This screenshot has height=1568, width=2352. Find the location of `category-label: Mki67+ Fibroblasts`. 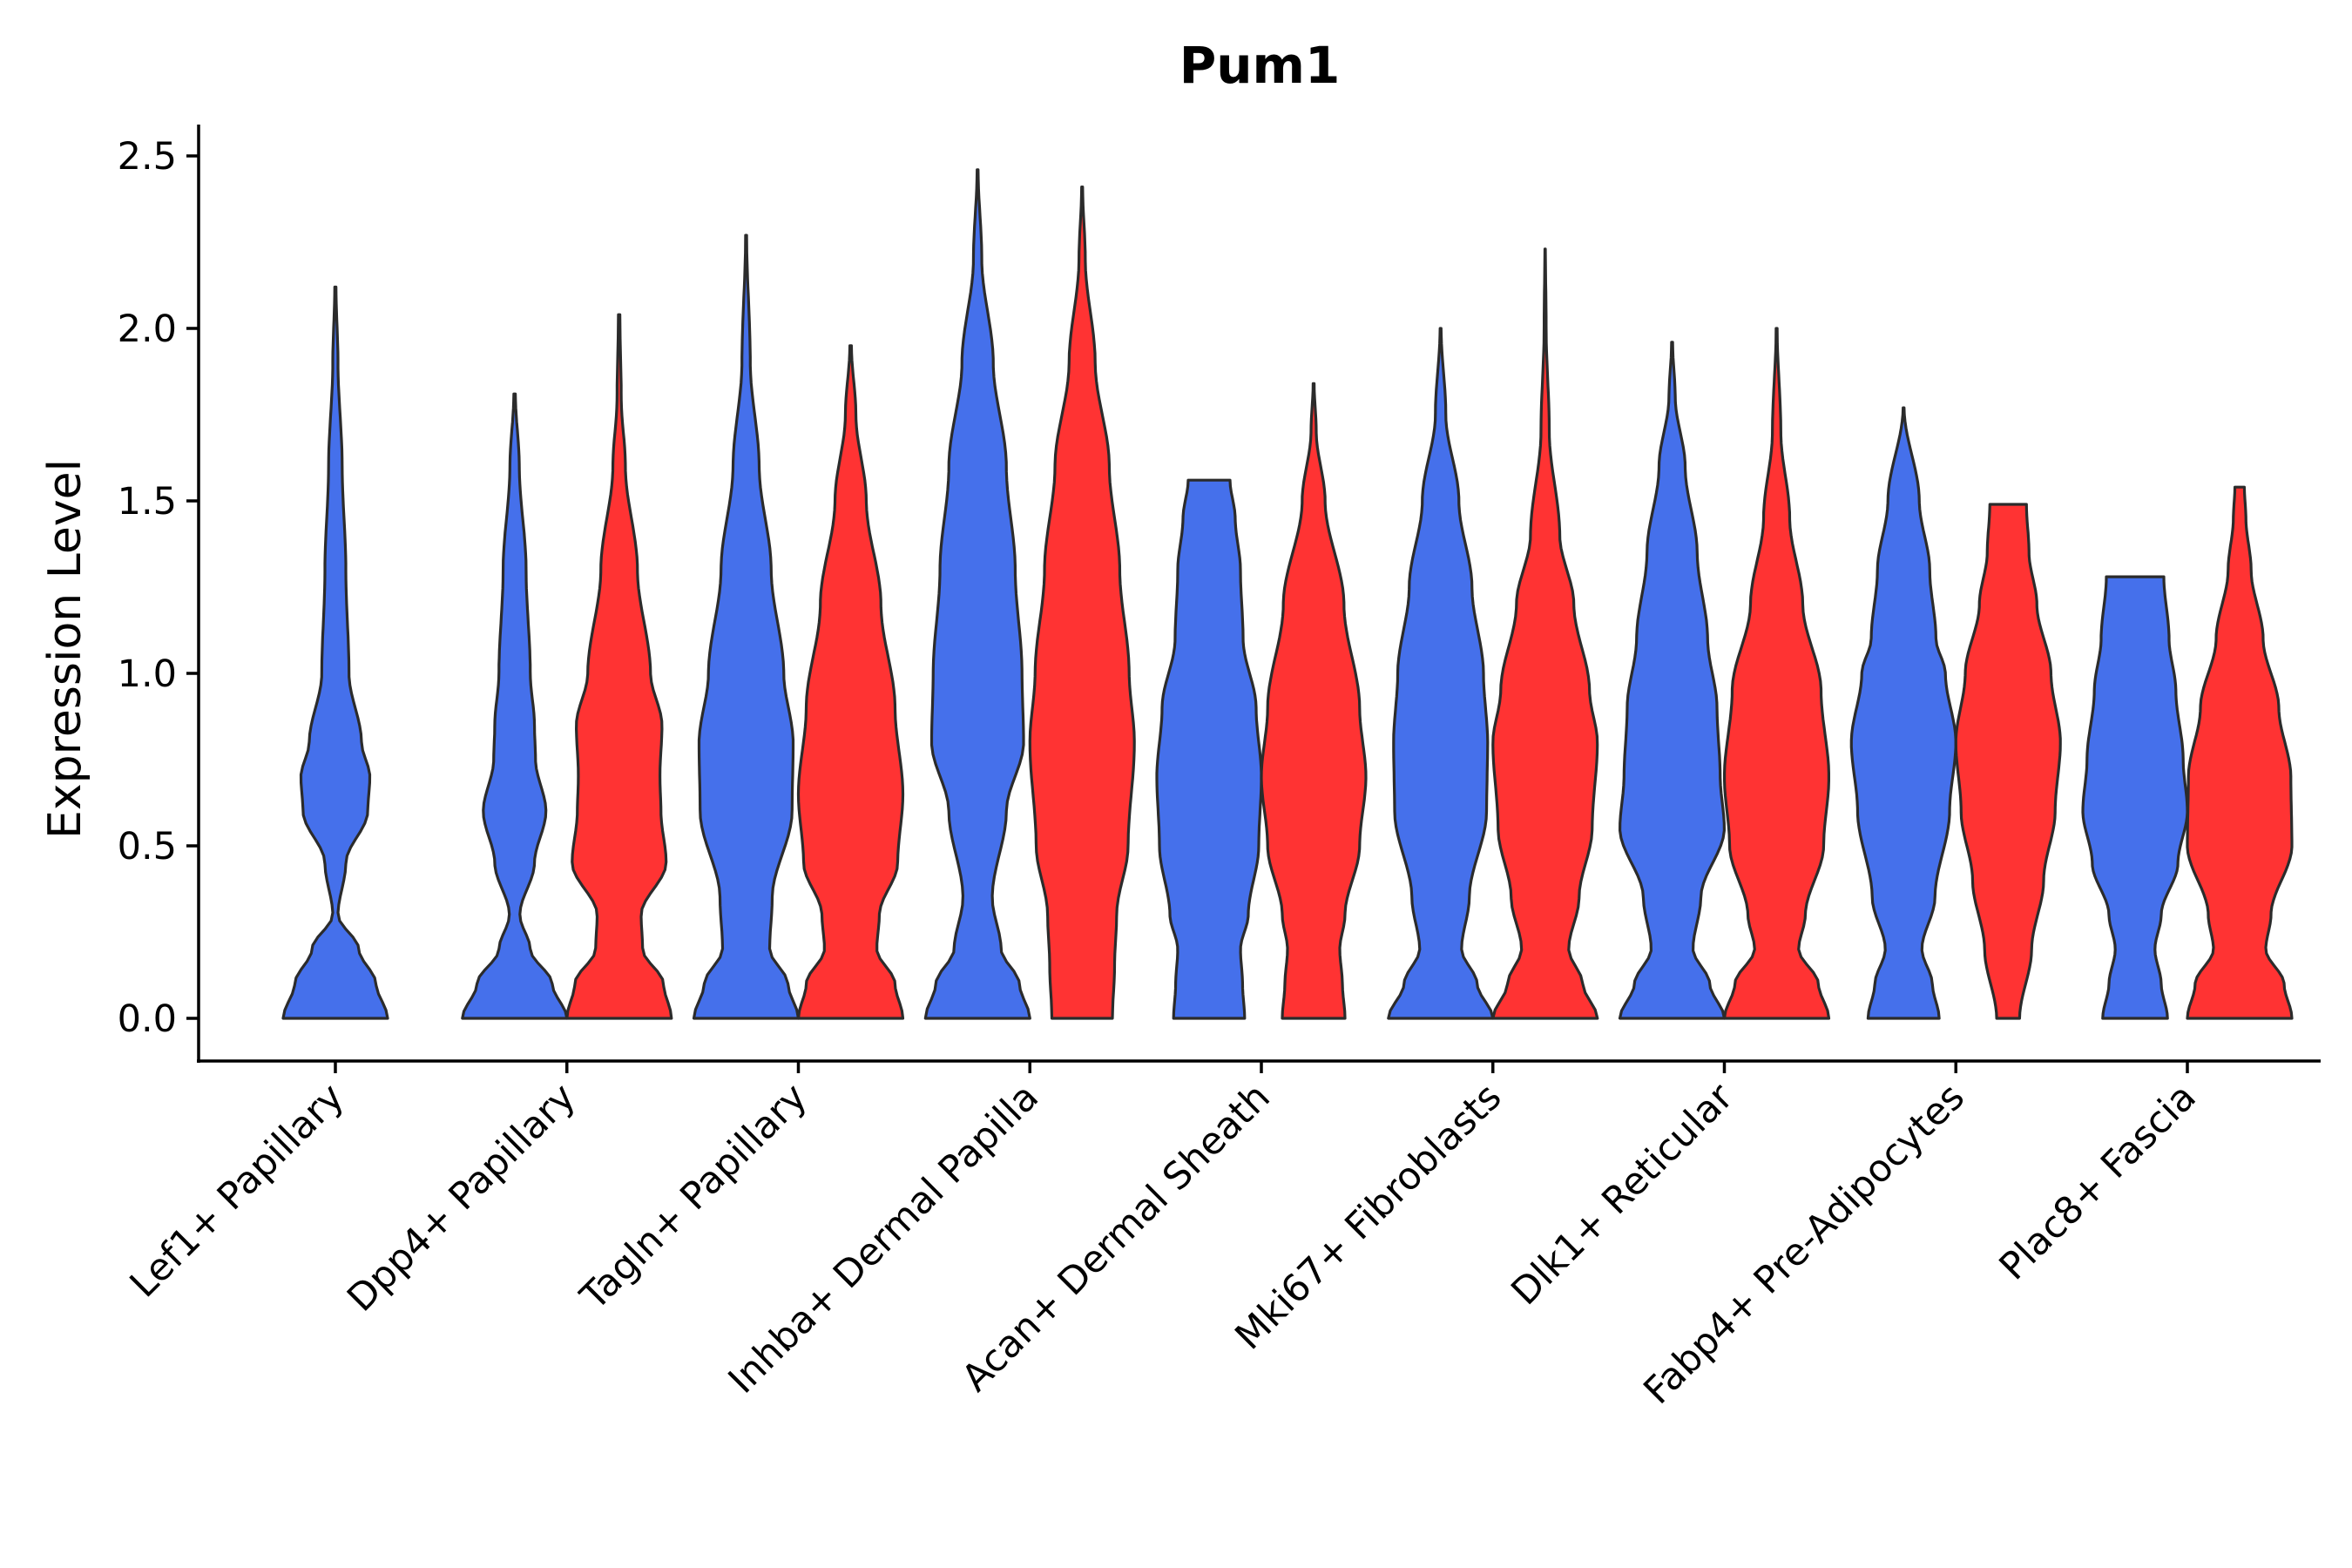

category-label: Mki67+ Fibroblasts is located at coordinates (1369, 1216).